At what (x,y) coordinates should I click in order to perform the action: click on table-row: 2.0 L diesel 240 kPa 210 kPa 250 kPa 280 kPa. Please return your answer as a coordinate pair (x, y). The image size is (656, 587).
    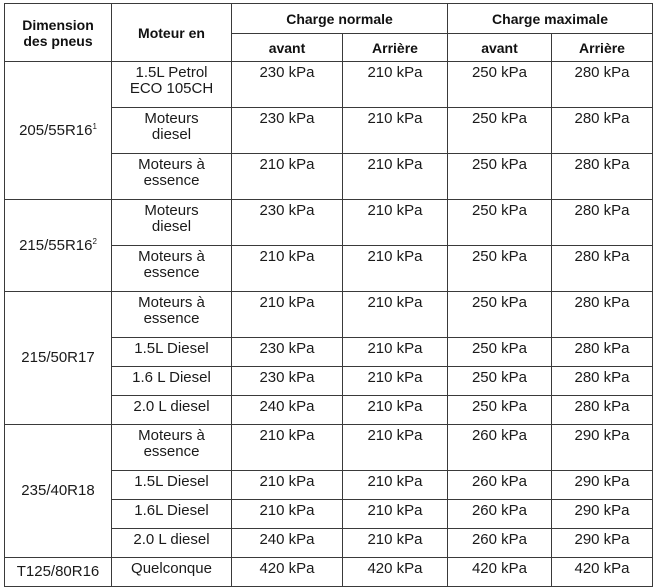
    Looking at the image, I should click on (329, 410).